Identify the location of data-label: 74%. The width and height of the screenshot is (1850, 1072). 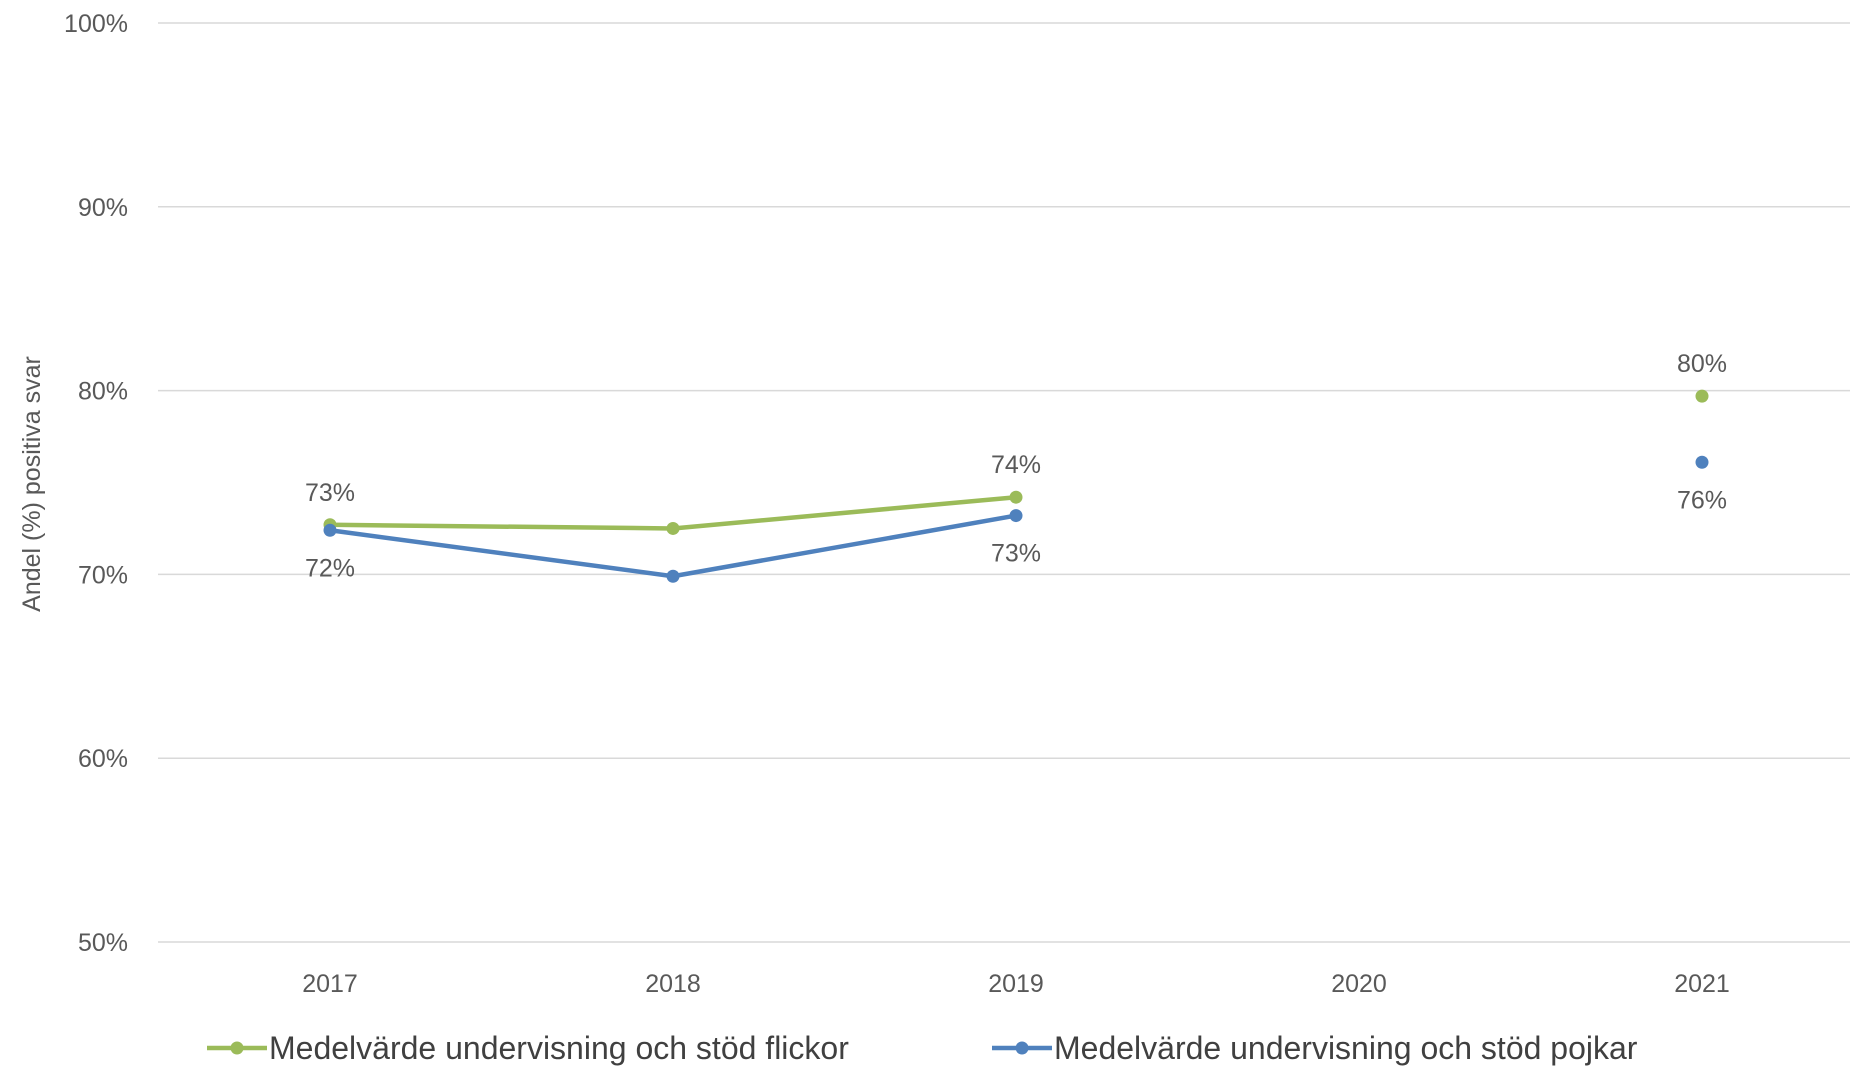
(1016, 465).